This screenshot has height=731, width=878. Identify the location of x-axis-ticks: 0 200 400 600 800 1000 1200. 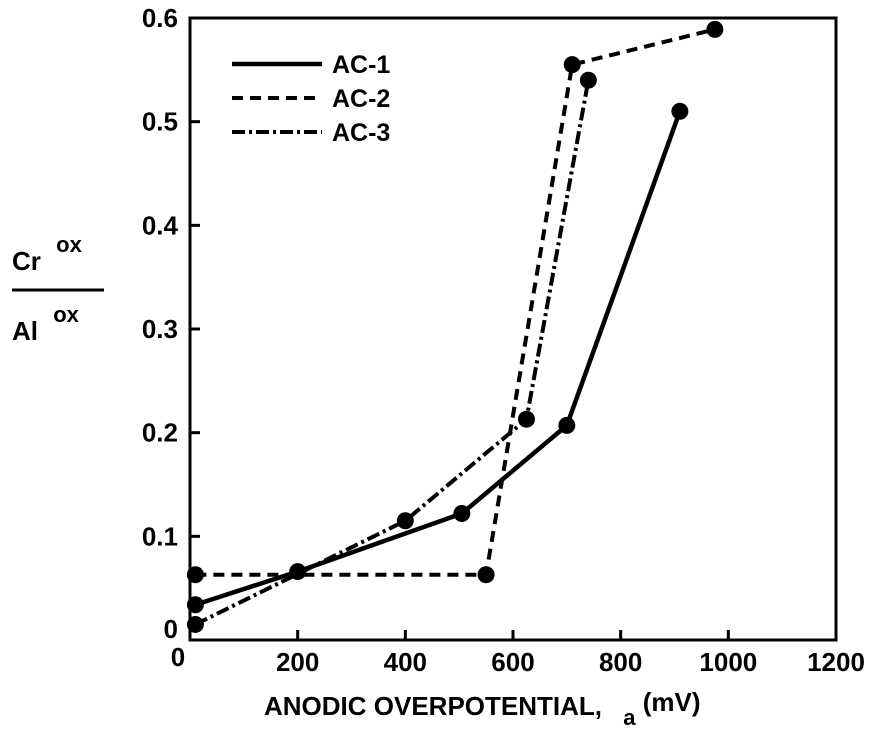
(518, 653).